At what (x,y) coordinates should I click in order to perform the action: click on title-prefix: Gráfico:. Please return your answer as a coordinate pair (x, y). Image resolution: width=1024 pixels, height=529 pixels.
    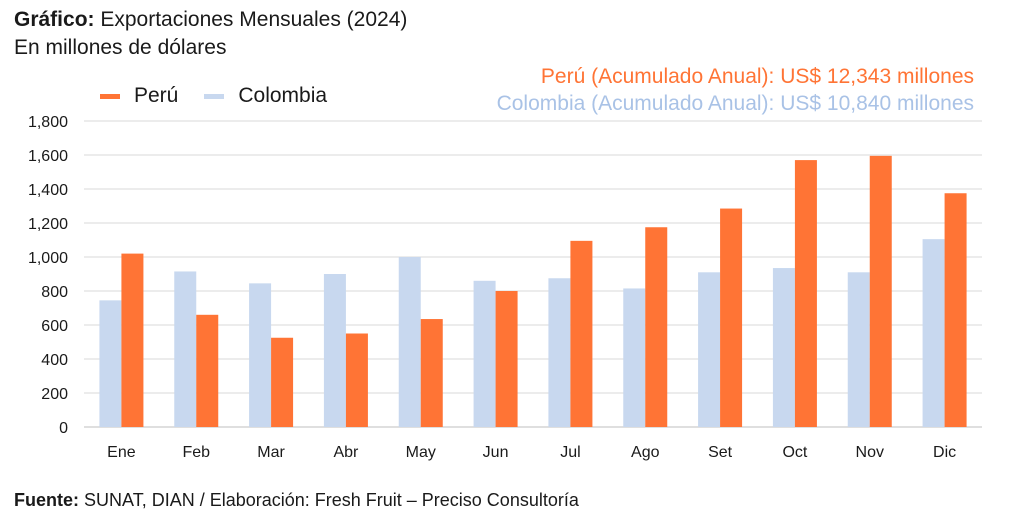
    Looking at the image, I should click on (54, 19).